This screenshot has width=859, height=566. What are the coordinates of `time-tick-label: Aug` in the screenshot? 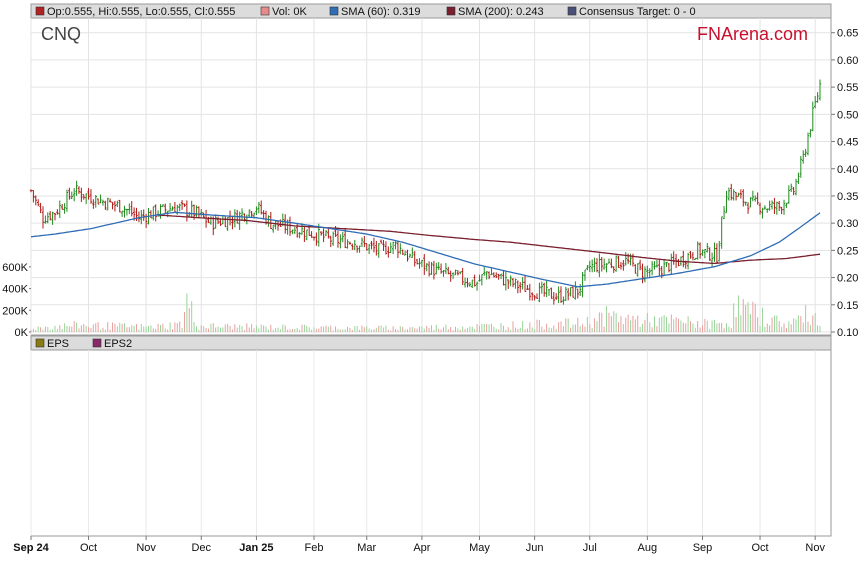 It's located at (648, 548).